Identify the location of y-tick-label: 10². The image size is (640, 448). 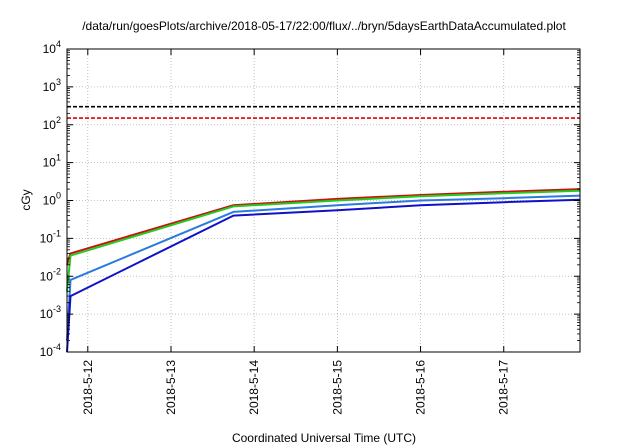
(52, 123).